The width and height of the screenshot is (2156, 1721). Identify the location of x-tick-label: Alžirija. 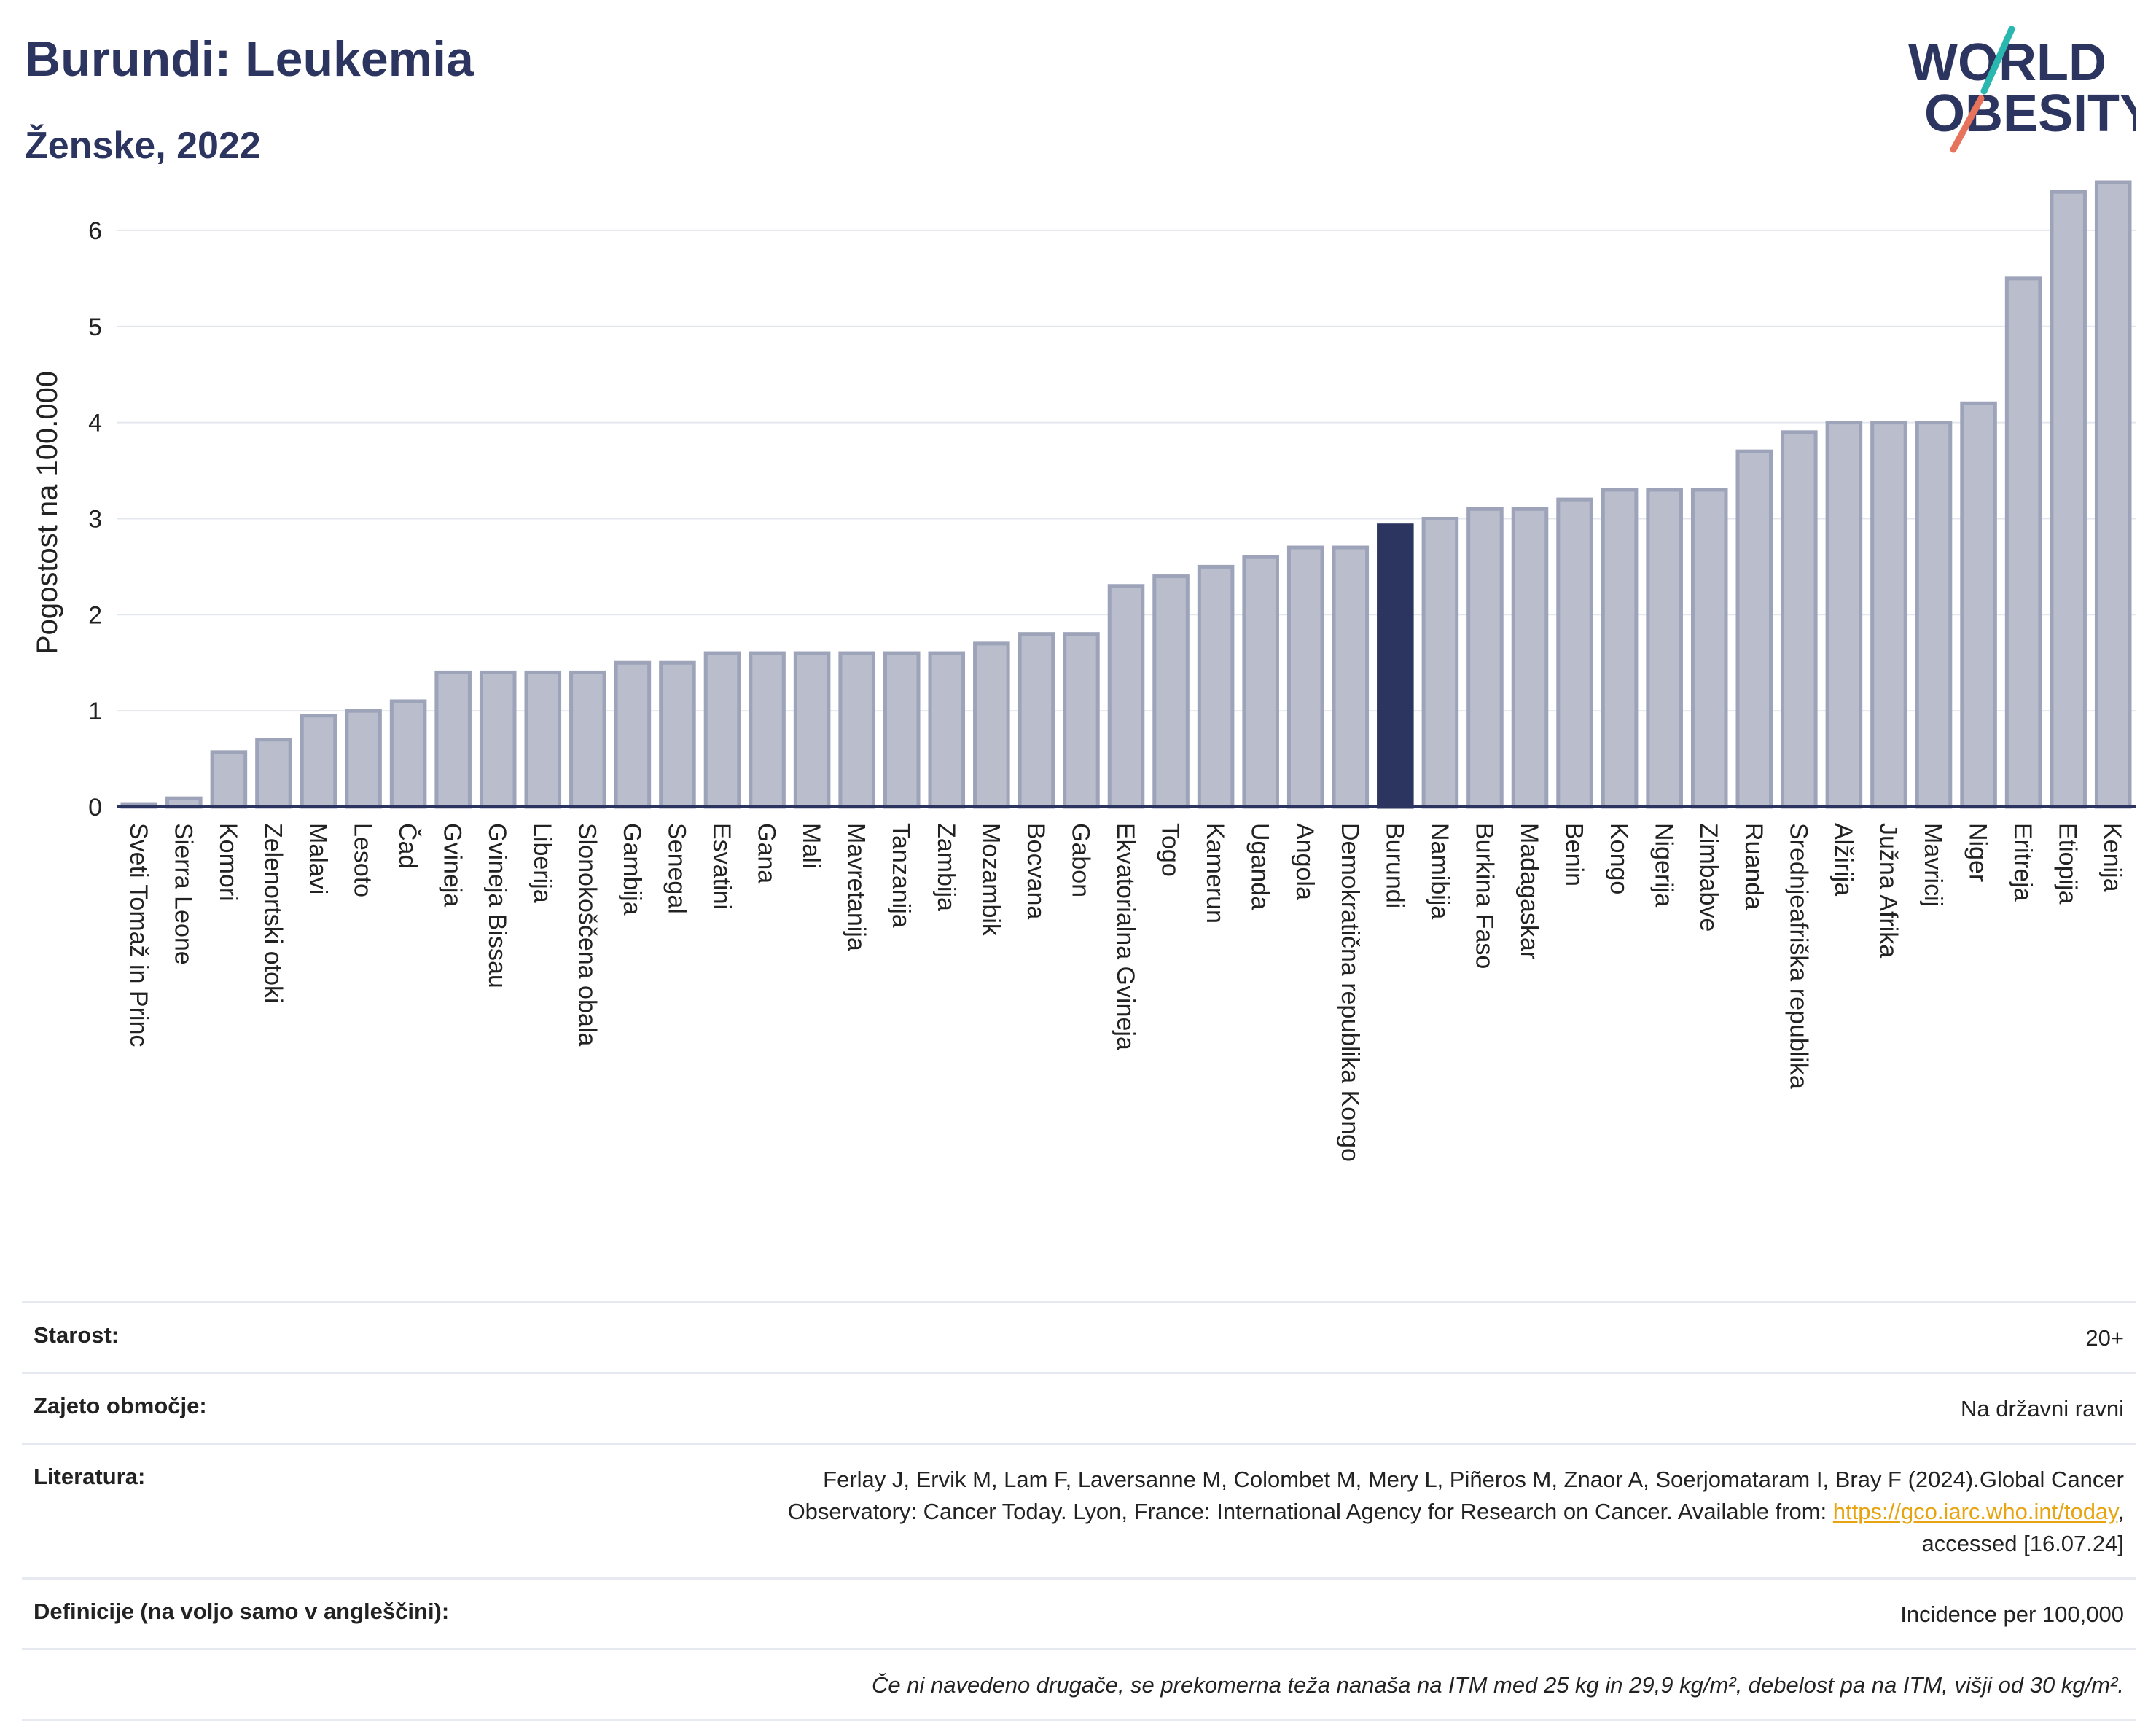
(1843, 860).